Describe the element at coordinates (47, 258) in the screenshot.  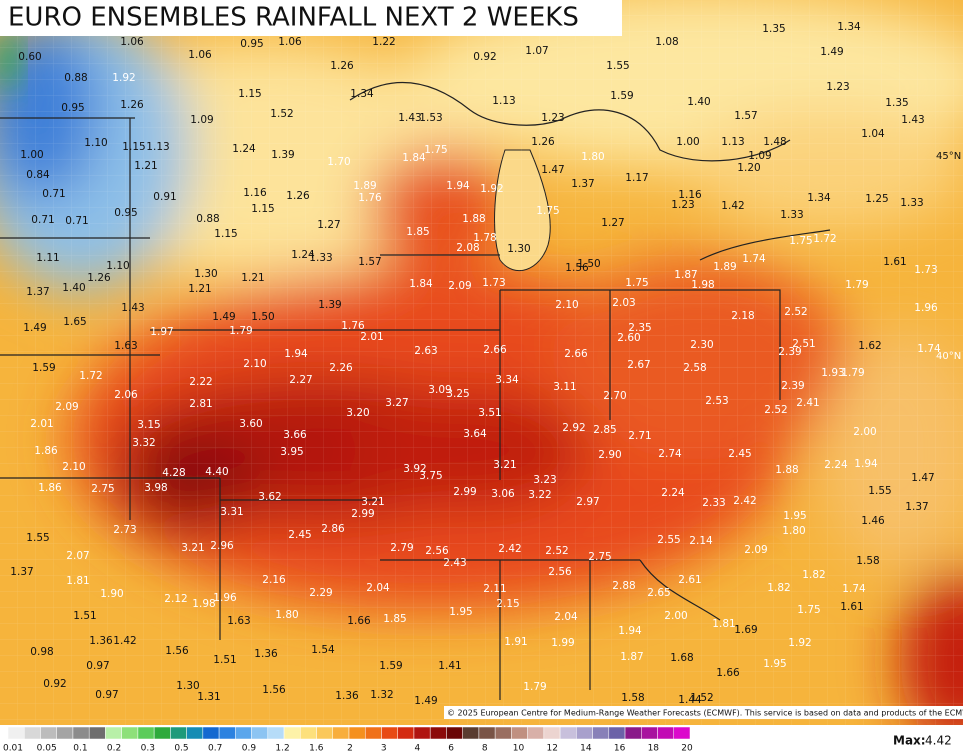
I see `rainfall-label: 1.11` at that location.